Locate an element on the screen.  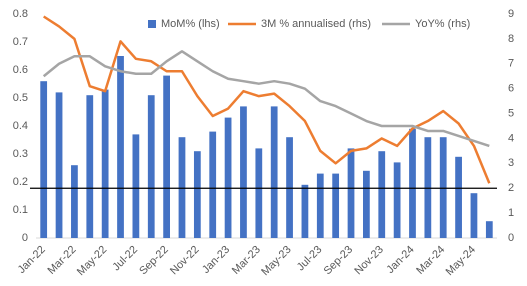
y2-tick-label: 3 is located at coordinates (511, 163).